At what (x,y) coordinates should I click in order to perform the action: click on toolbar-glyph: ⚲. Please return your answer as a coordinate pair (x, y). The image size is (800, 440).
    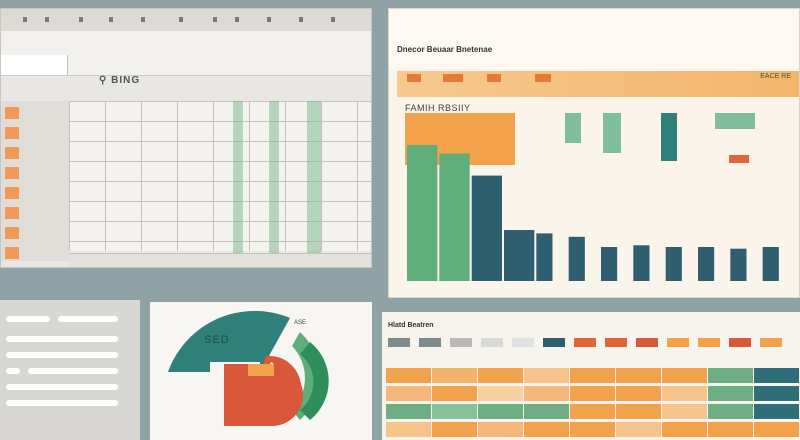
    Looking at the image, I should click on (103, 80).